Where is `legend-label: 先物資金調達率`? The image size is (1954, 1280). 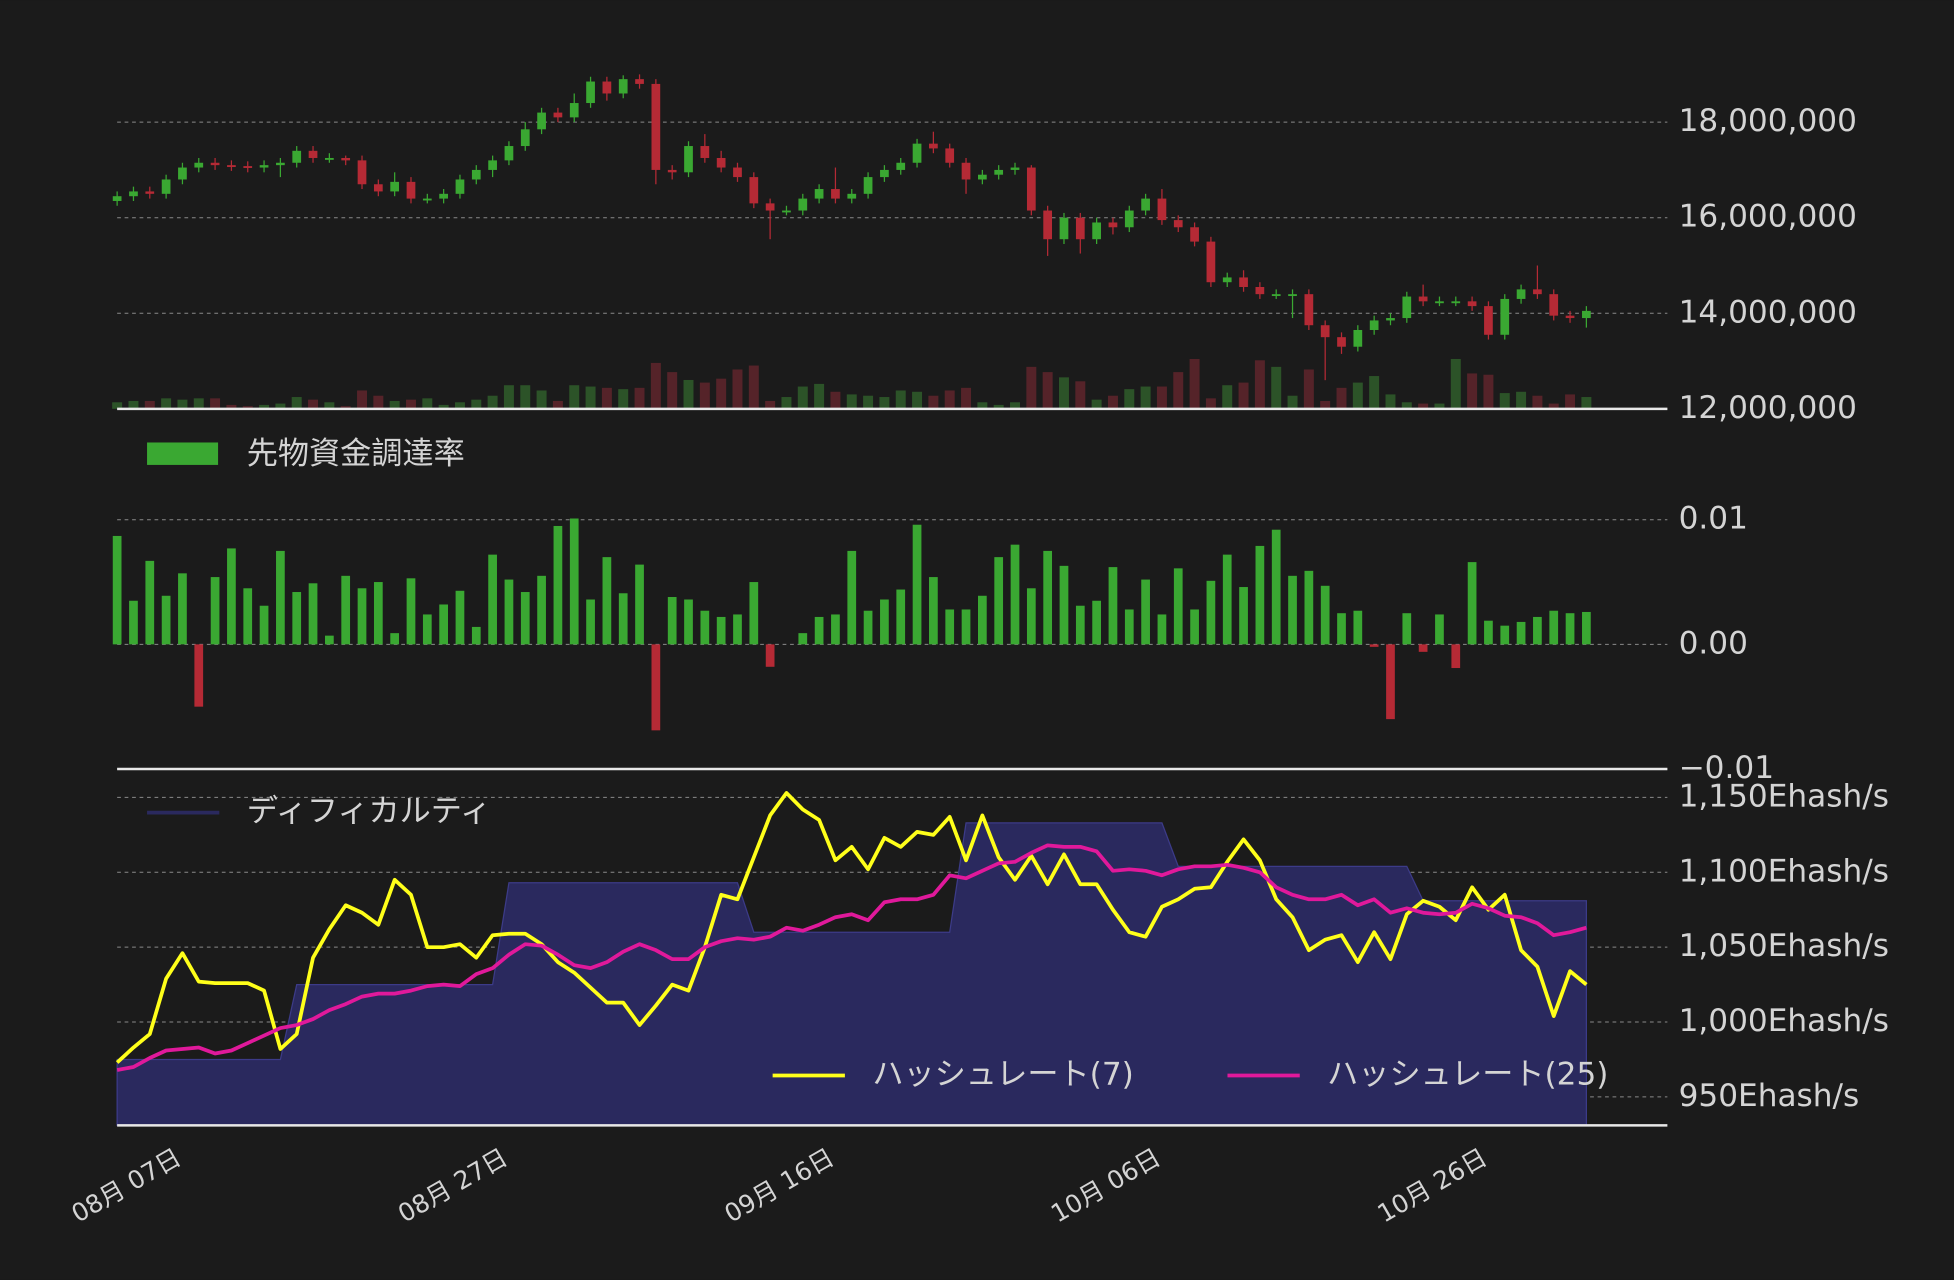
legend-label: 先物資金調達率 is located at coordinates (356, 454).